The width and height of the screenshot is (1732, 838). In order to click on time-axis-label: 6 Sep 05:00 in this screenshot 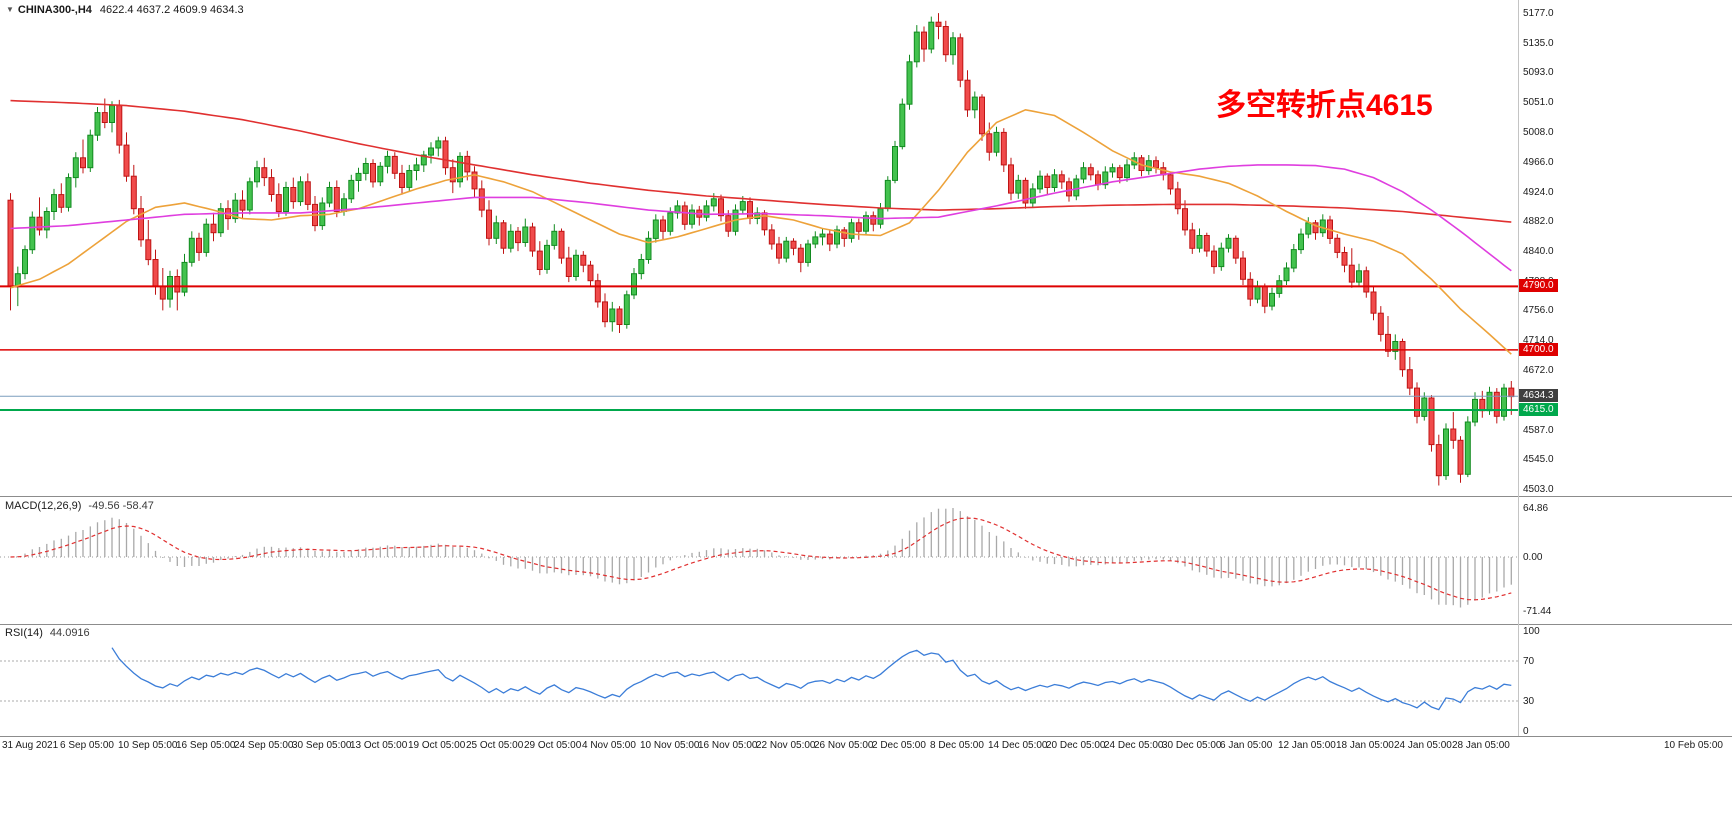, I will do `click(87, 745)`.